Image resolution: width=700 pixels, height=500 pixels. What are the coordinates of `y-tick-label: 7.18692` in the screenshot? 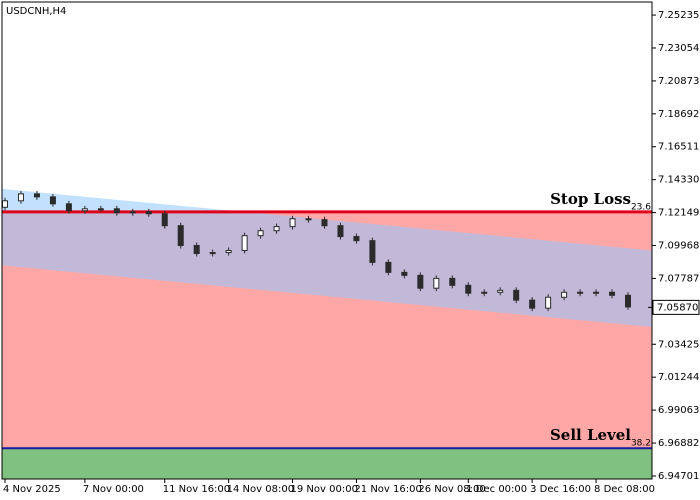 It's located at (678, 114).